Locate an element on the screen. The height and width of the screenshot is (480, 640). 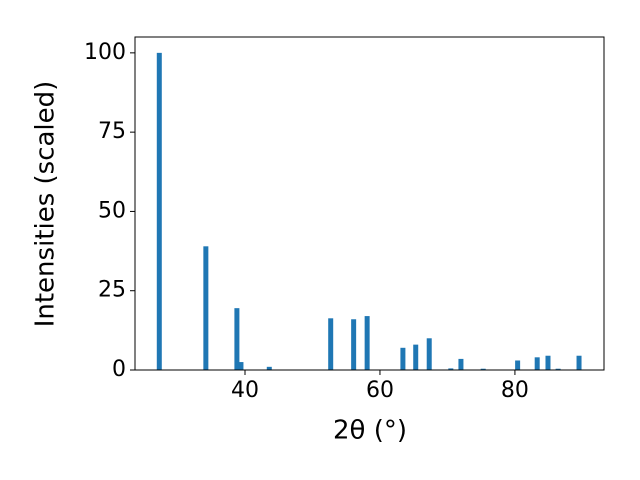
y-axis-label: Intensities (scaled) is located at coordinates (46, 204).